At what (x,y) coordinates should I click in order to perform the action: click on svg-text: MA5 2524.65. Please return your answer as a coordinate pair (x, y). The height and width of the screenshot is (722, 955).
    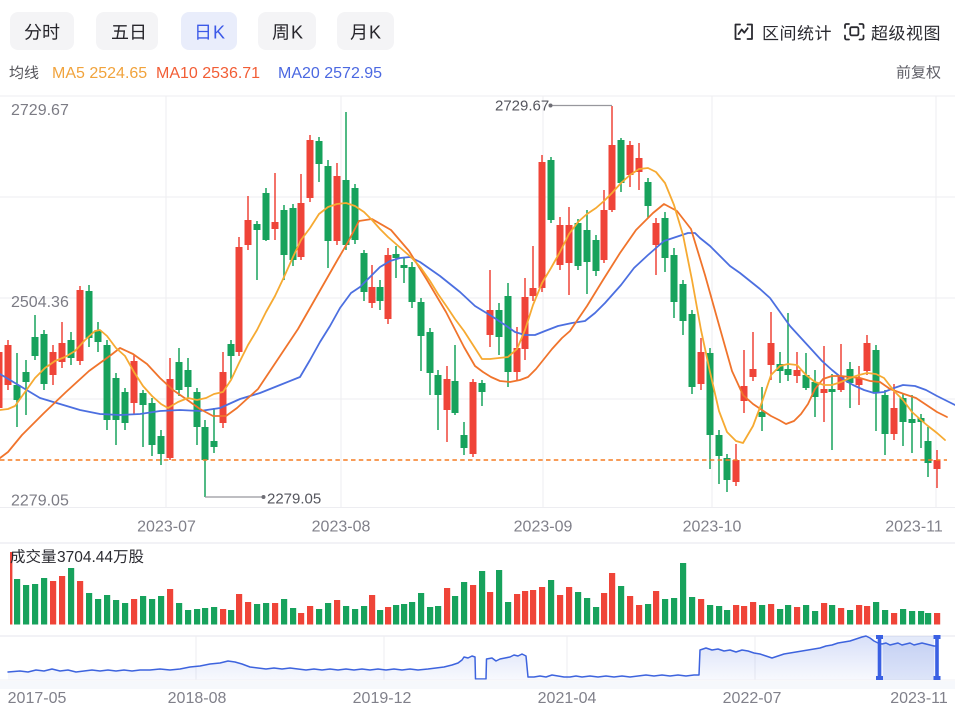
    Looking at the image, I should click on (99, 73).